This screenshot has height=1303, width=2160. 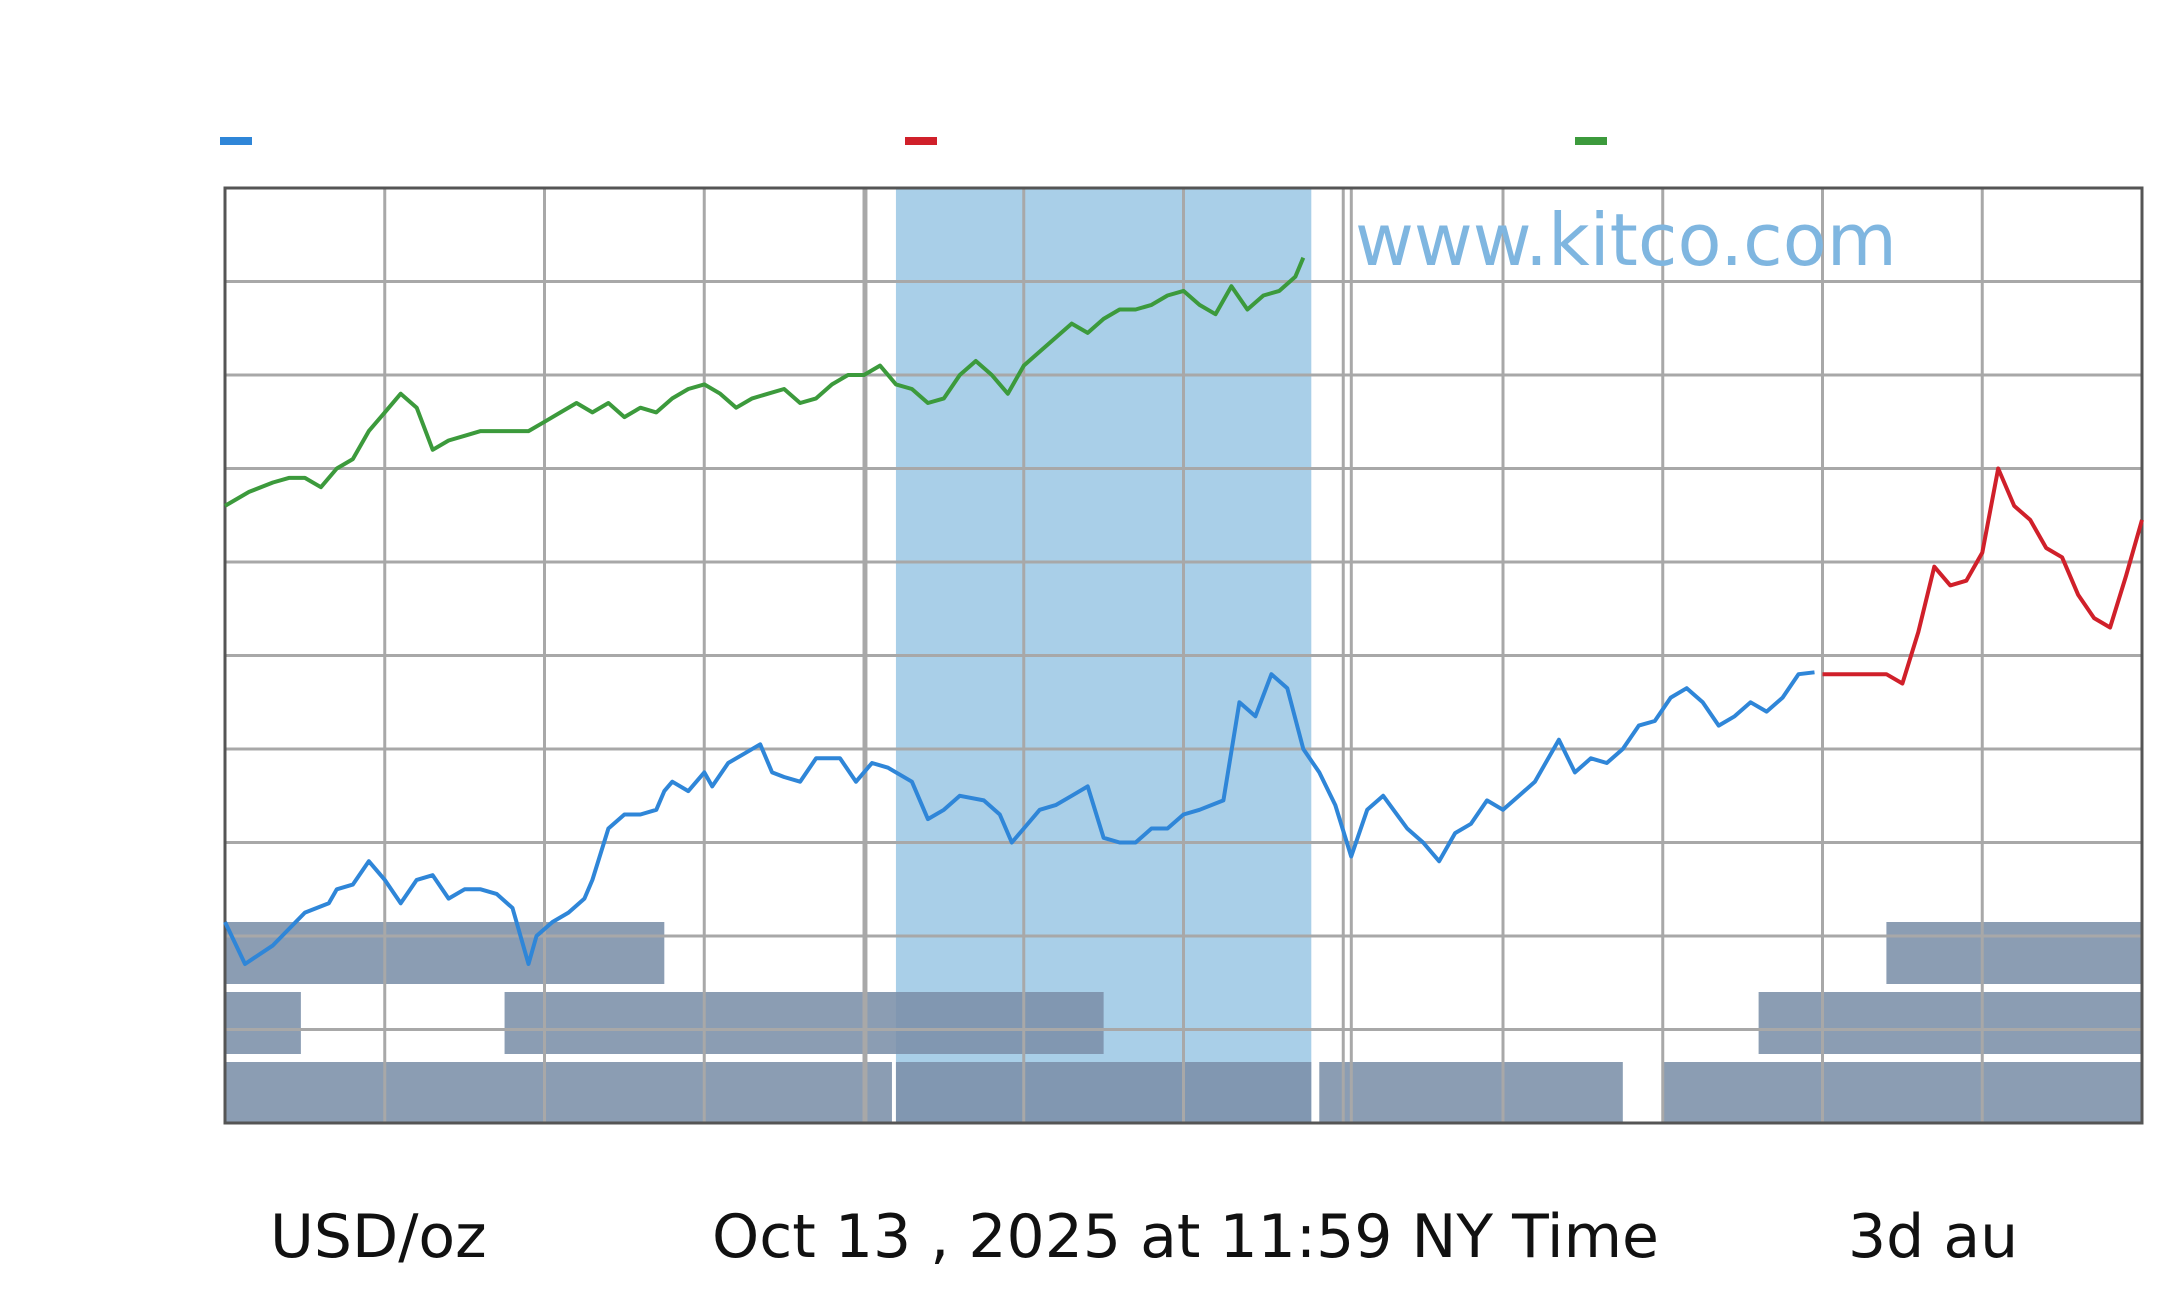 What do you see at coordinates (378, 1237) in the screenshot?
I see `y-unit-label: USD/oz` at bounding box center [378, 1237].